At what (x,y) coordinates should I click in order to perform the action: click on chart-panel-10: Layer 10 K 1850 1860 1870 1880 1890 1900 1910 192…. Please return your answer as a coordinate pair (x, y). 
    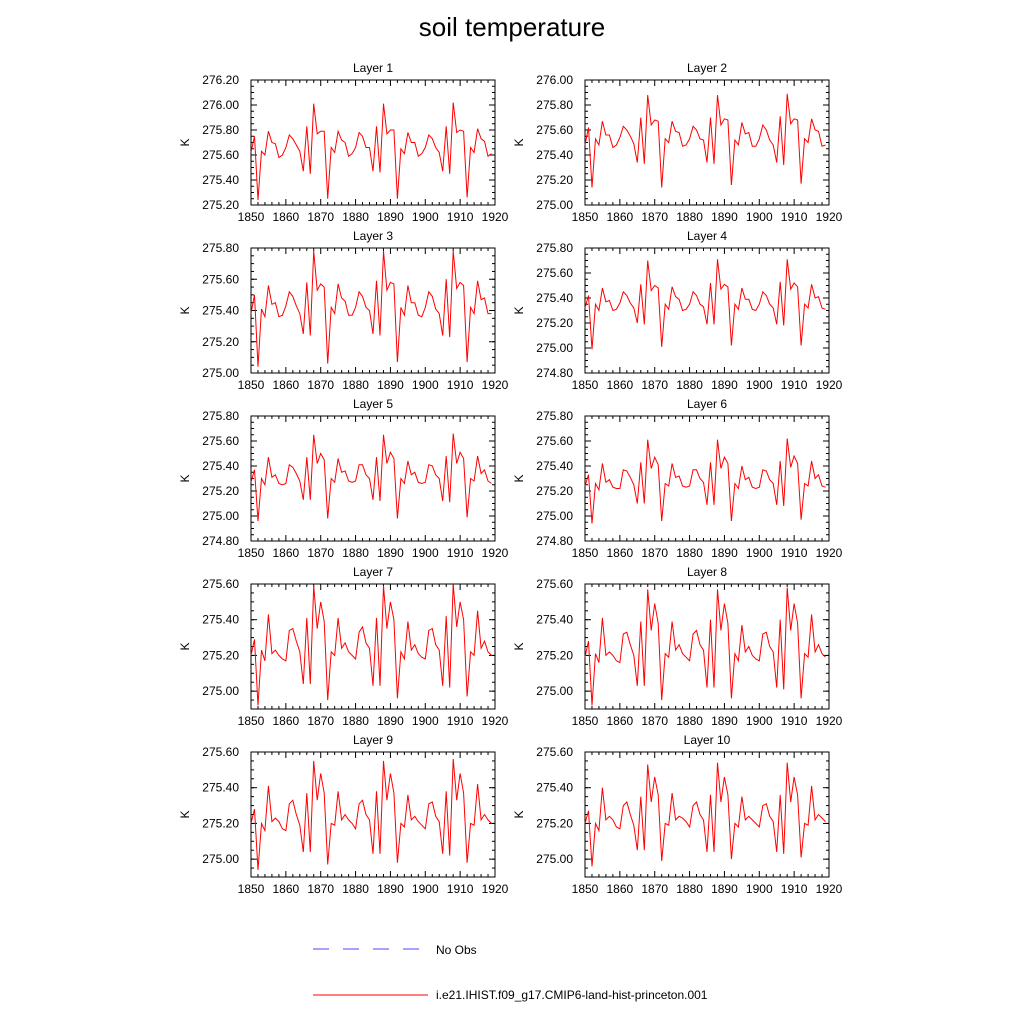
    Looking at the image, I should click on (677, 814).